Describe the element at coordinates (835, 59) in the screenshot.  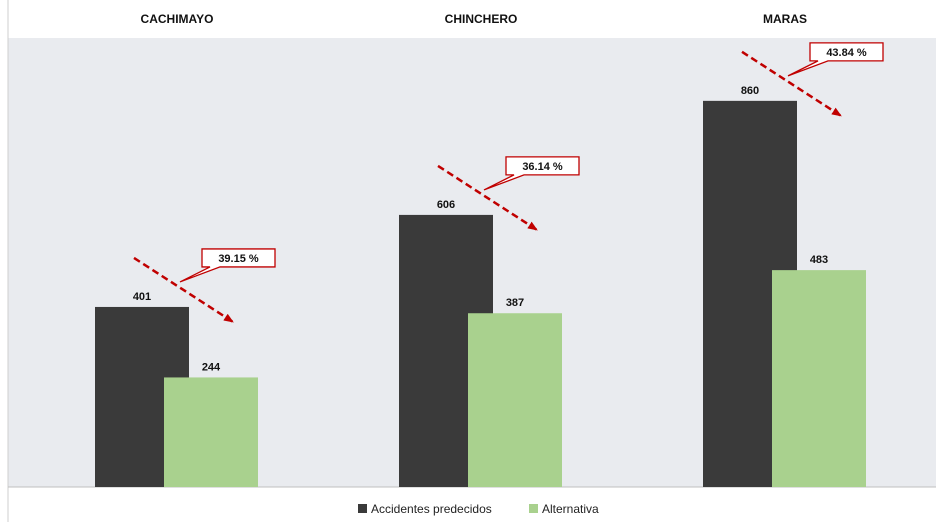
I see `reduction-callout-maras` at that location.